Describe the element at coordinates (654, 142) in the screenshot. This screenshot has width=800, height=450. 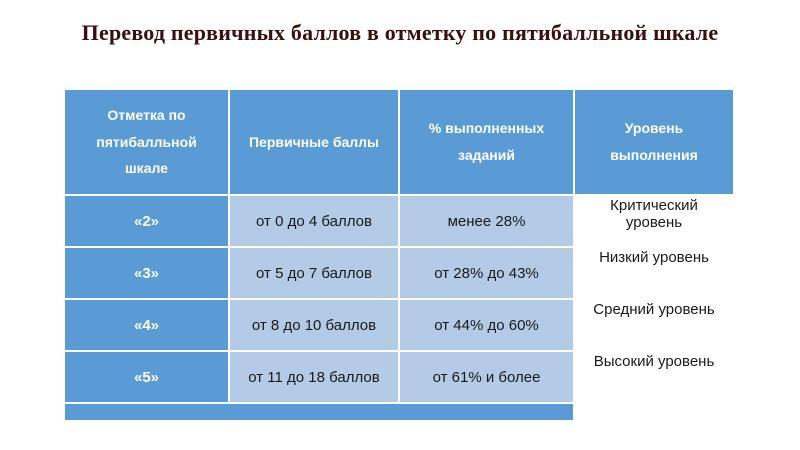
I see `column-header-level: Уровень выполнения` at that location.